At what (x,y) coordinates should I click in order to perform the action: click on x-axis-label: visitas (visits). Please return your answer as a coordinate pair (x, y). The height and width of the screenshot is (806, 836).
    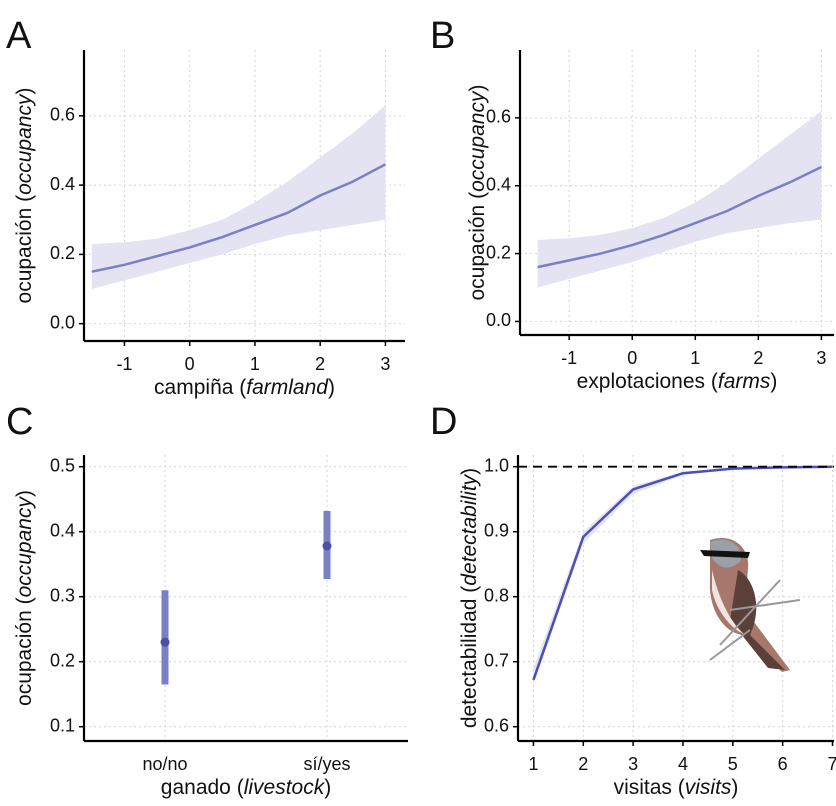
    Looking at the image, I should click on (676, 787).